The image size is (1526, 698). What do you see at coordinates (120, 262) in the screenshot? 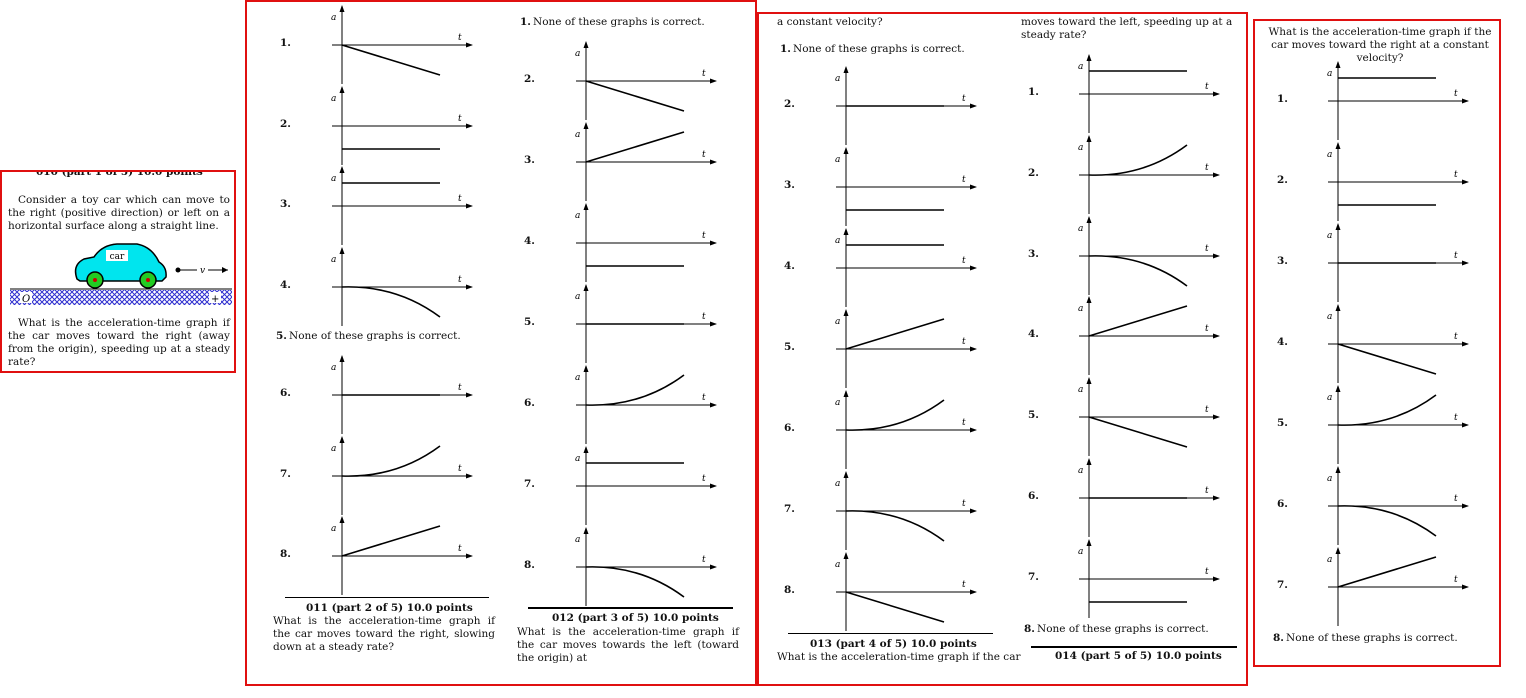
I see `car-body` at bounding box center [120, 262].